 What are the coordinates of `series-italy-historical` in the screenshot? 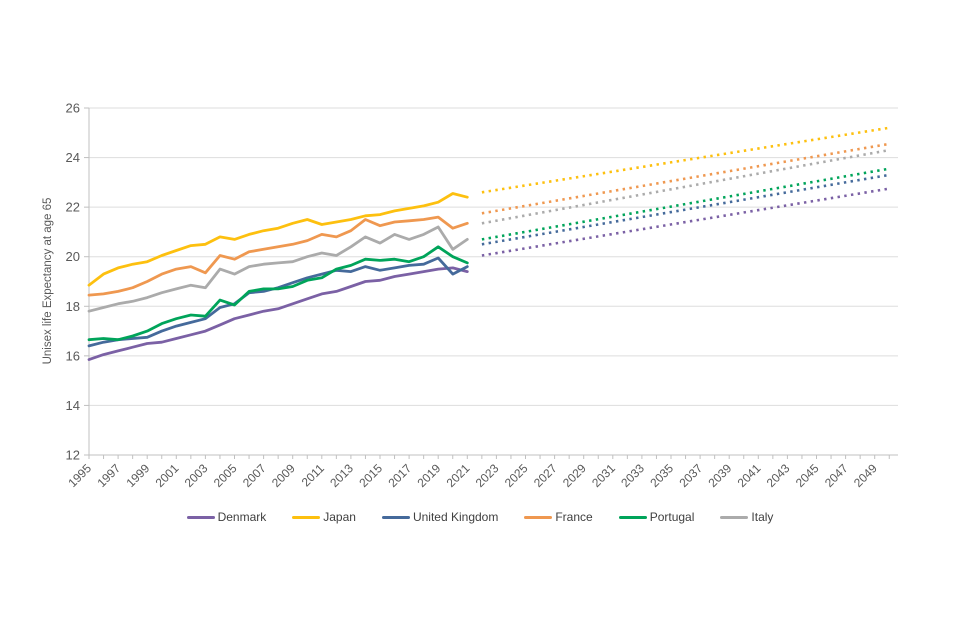 It's located at (278, 269).